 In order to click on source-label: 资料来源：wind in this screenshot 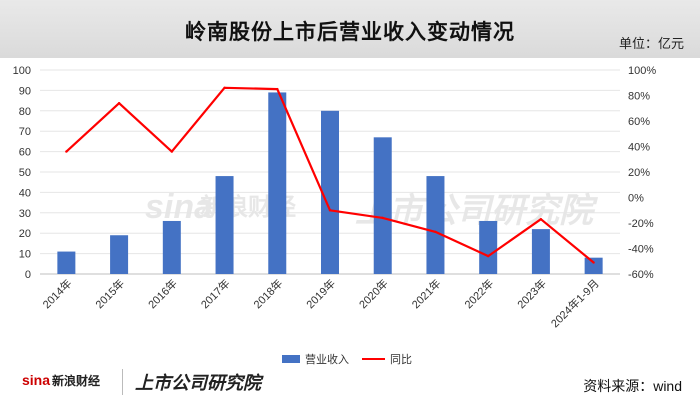, I will do `click(632, 386)`.